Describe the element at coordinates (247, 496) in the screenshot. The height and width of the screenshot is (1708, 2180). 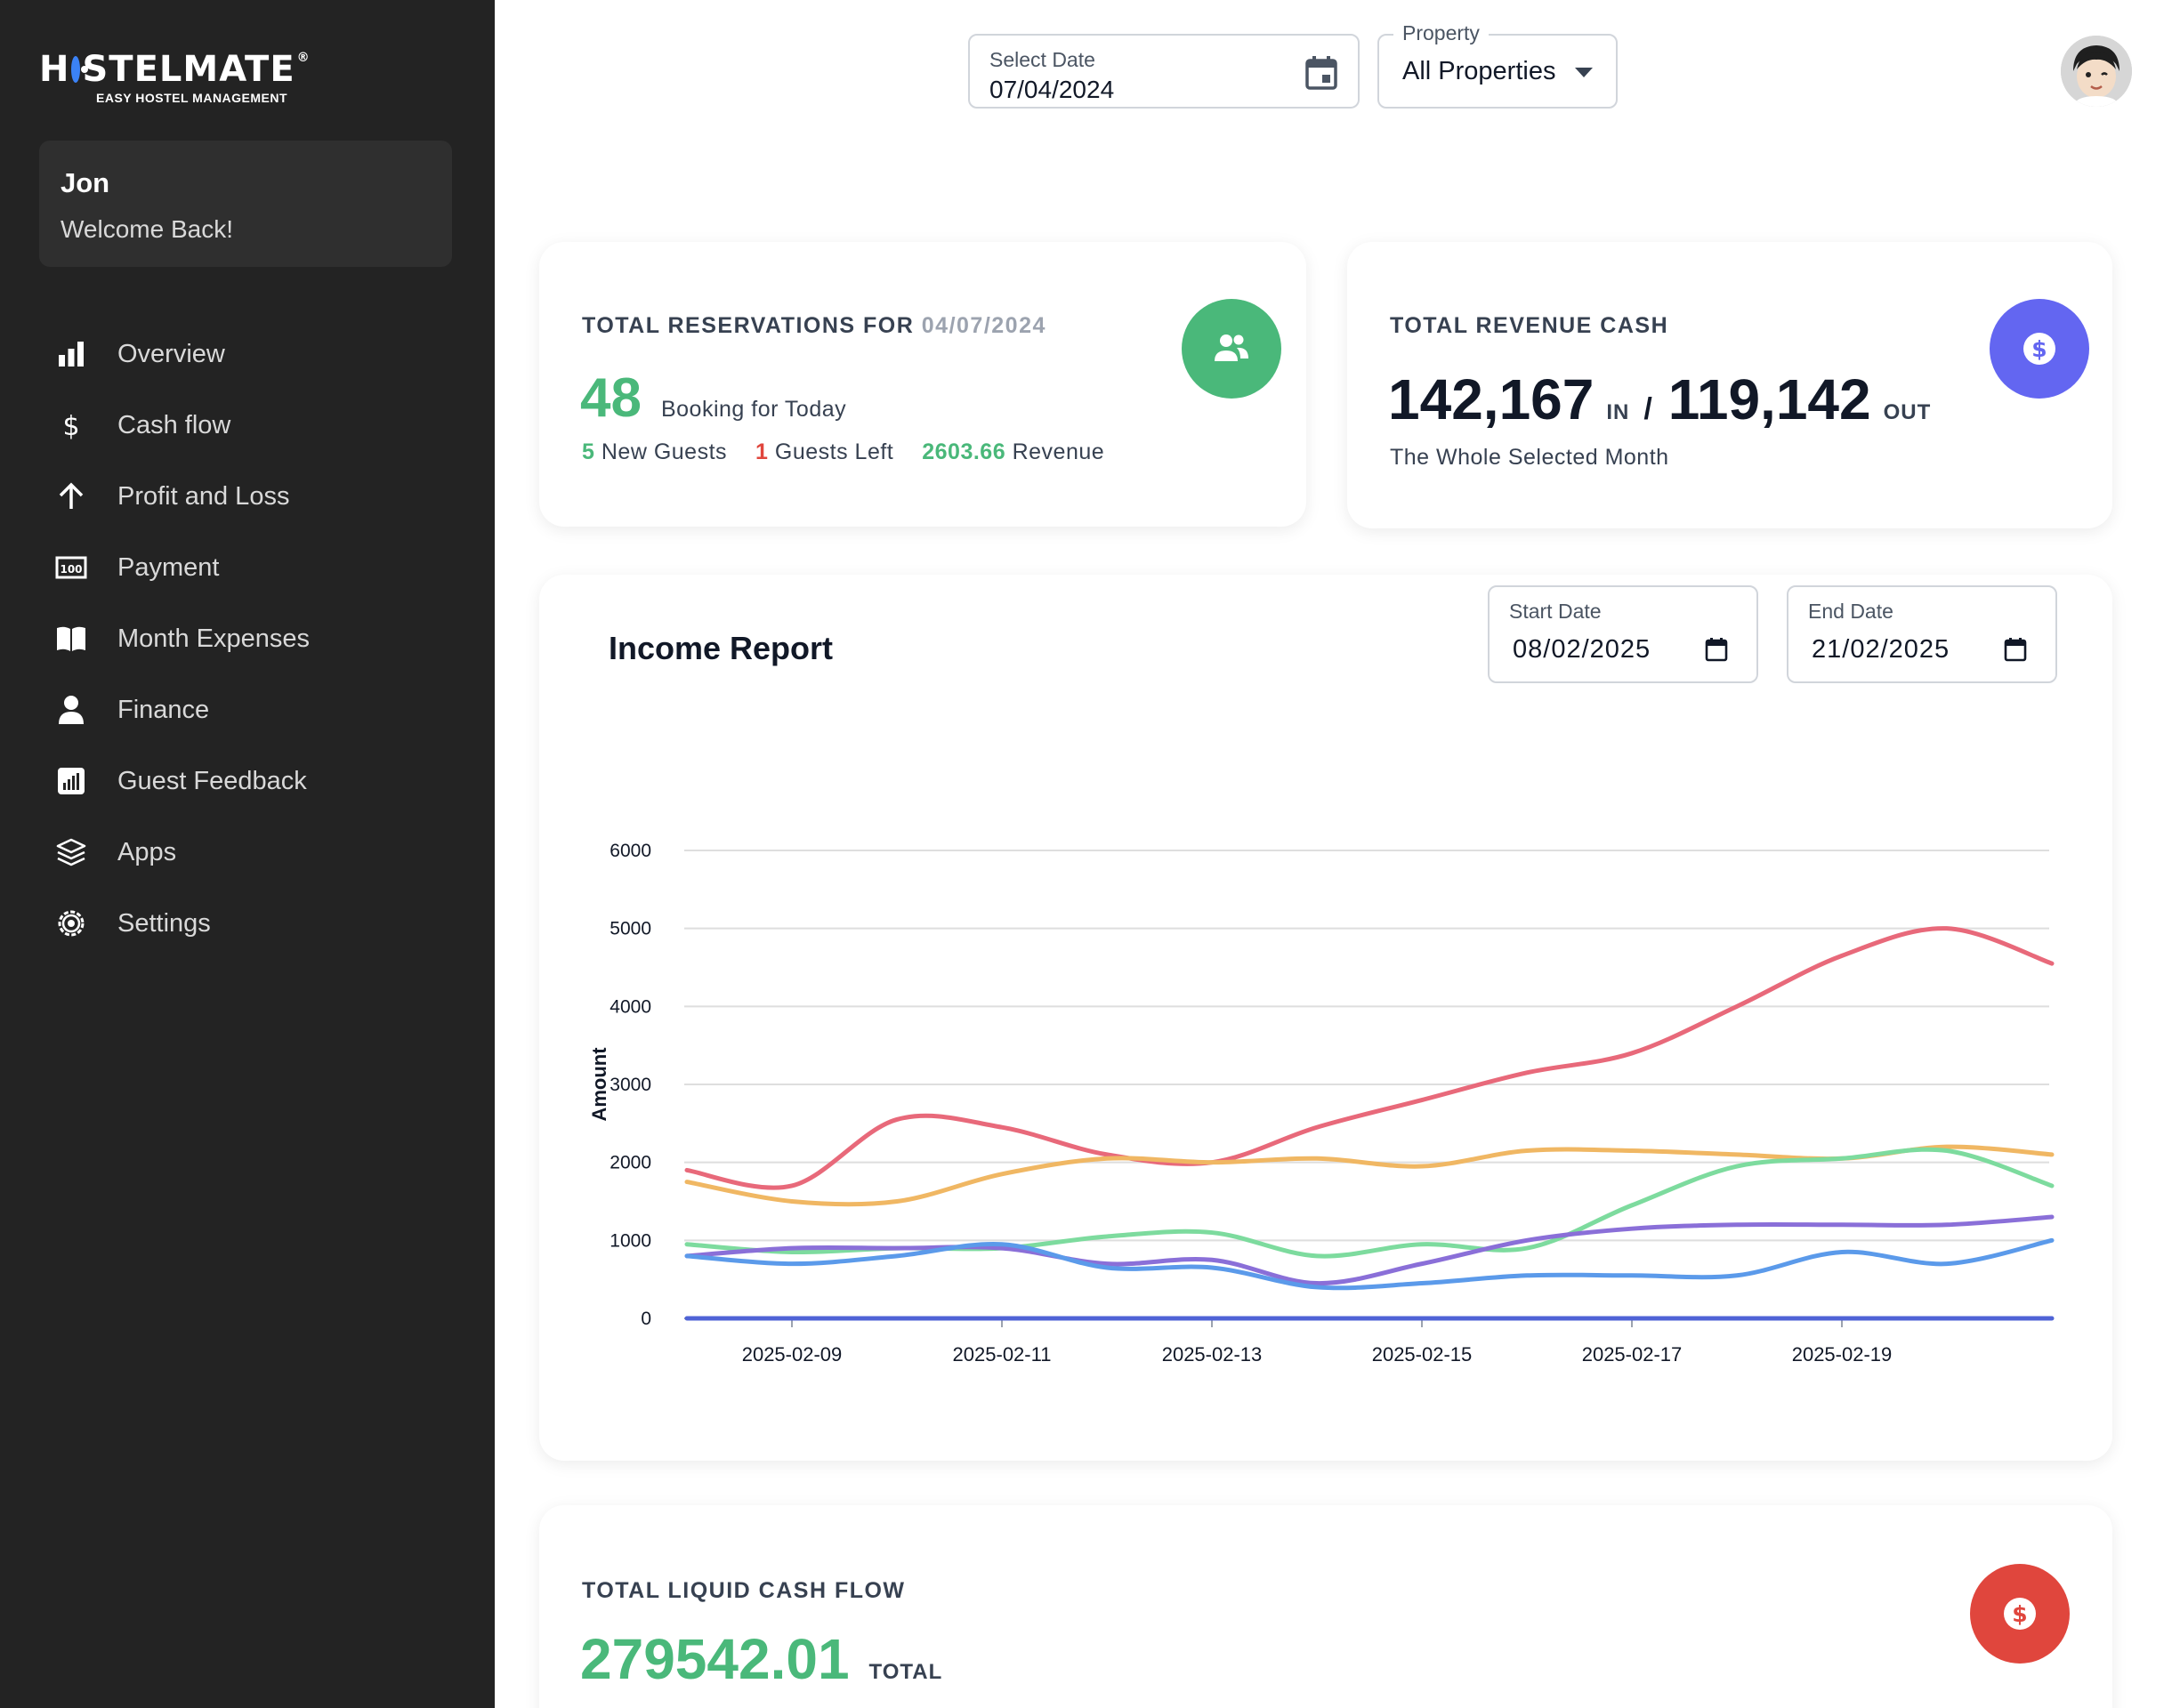
I see `sidebar-item-profit-and-loss: Profit and Loss` at that location.